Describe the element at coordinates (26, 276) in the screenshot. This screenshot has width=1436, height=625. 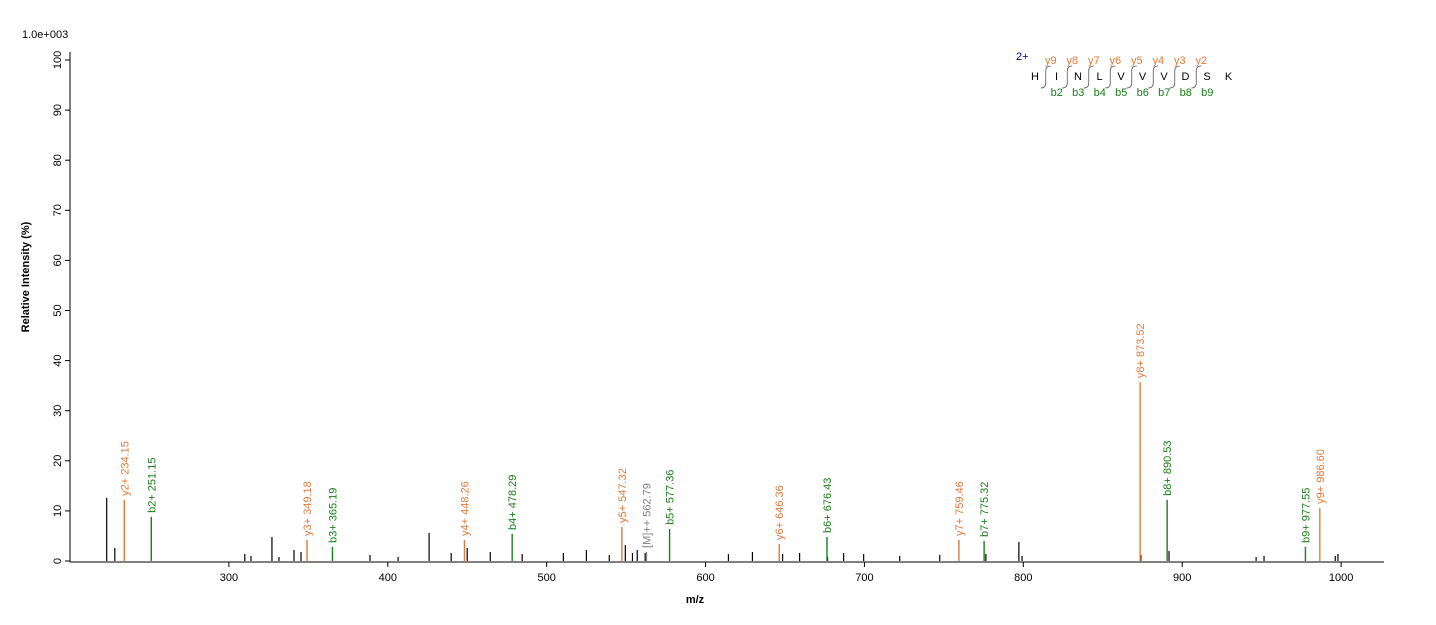
I see `y-axis-label: Relative Intensity (%)` at that location.